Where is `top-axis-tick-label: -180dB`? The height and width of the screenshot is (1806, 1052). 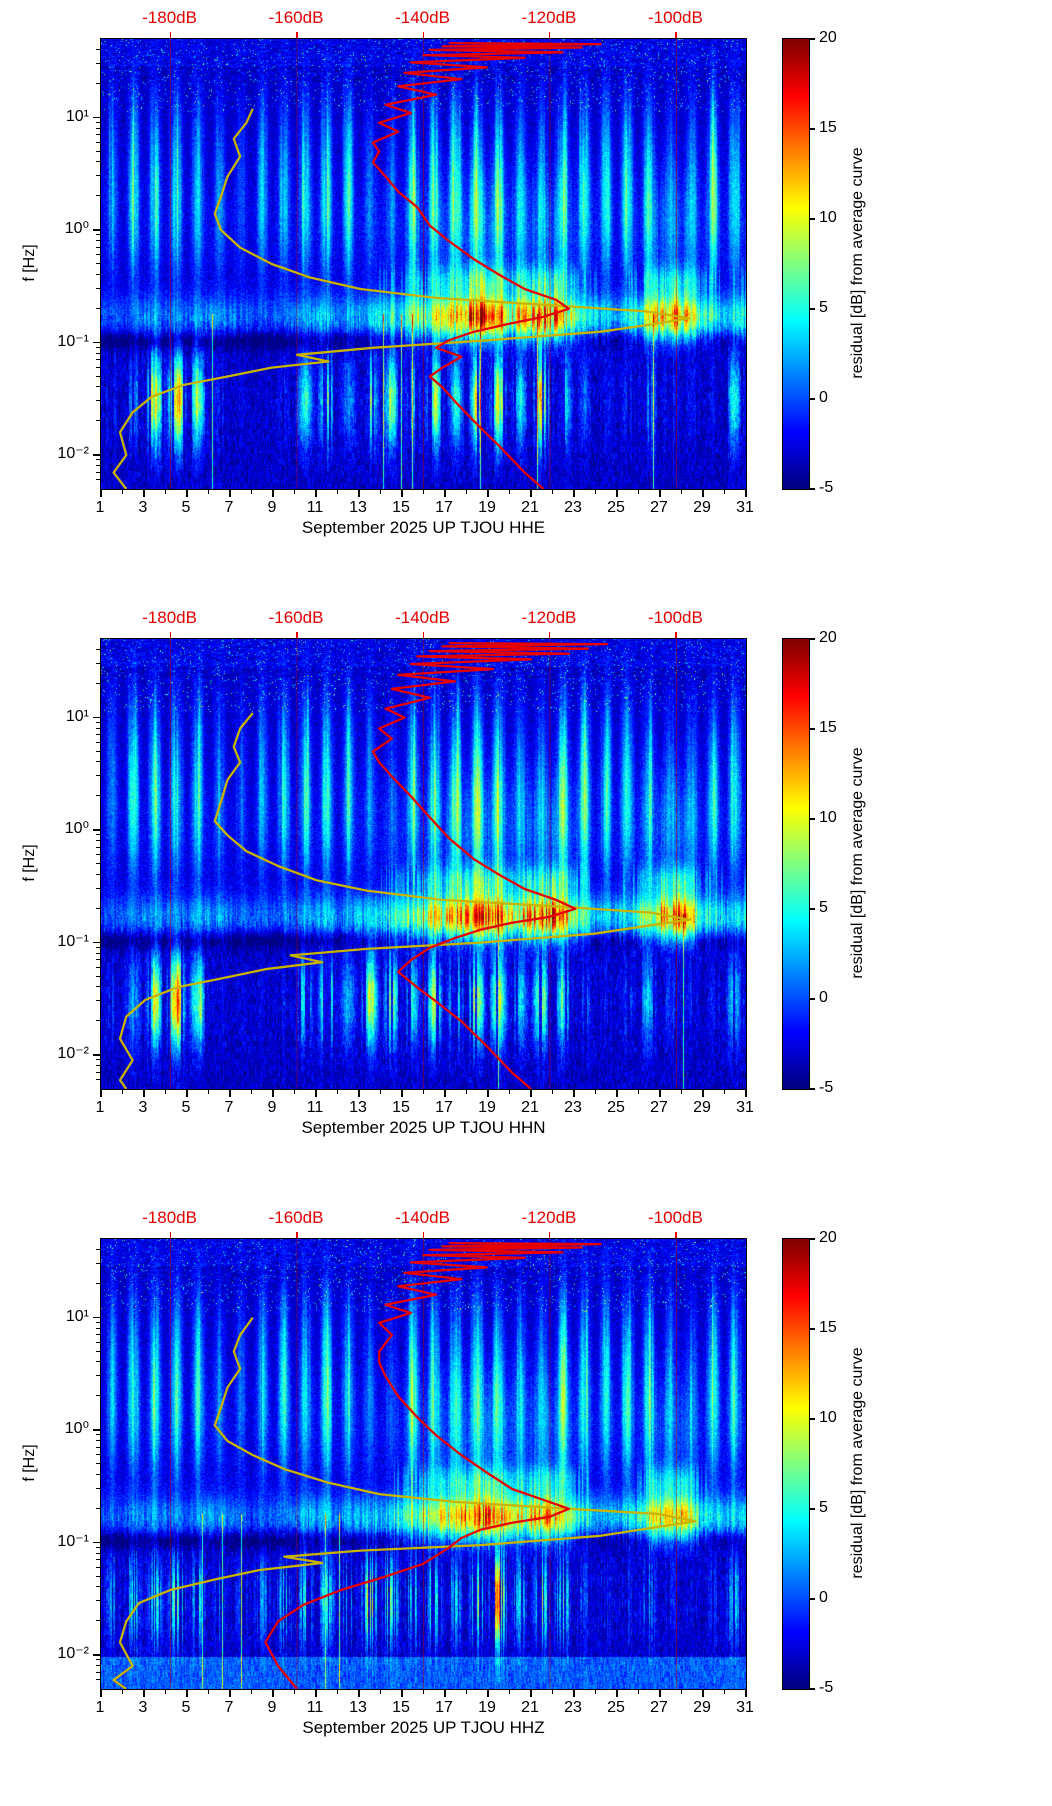 top-axis-tick-label: -180dB is located at coordinates (169, 1217).